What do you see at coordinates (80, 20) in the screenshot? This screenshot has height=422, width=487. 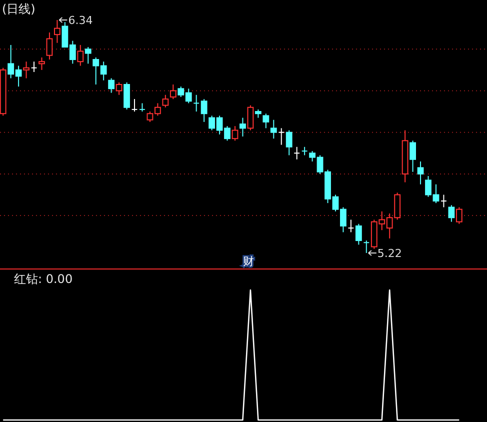 I see `annotation: 6.34` at bounding box center [80, 20].